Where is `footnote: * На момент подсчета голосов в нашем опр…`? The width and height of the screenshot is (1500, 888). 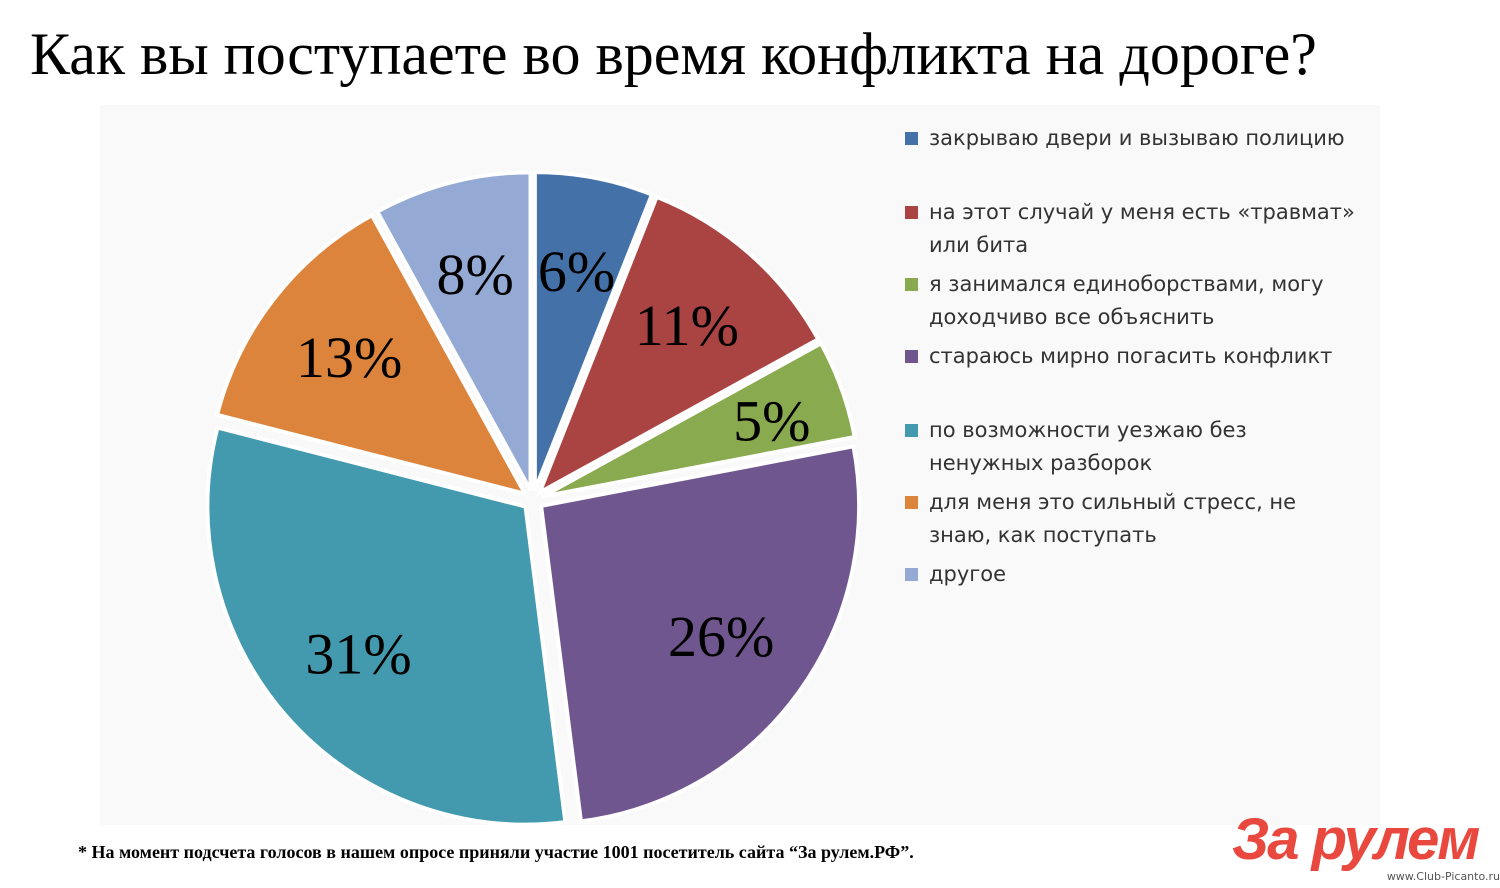 footnote: * На момент подсчета голосов в нашем опр… is located at coordinates (496, 852).